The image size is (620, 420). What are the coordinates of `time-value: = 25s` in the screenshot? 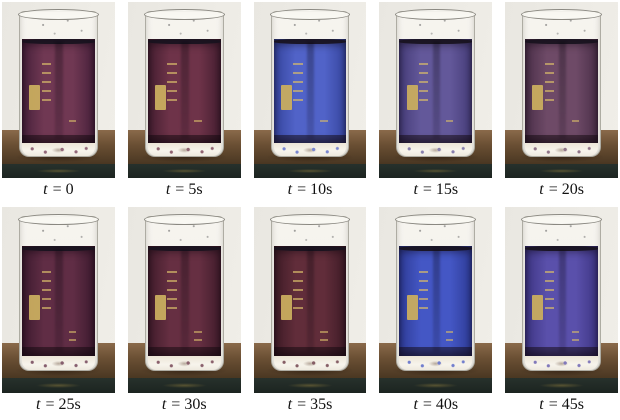 It's located at (63, 404).